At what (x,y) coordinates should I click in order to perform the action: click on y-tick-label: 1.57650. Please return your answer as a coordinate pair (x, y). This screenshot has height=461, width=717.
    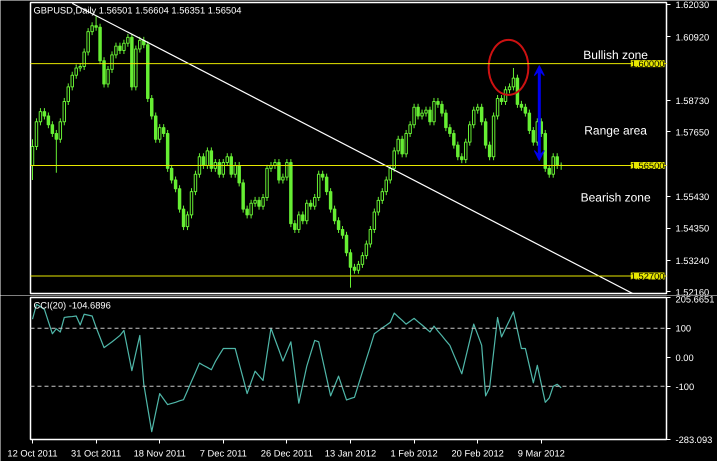
    Looking at the image, I should click on (693, 132).